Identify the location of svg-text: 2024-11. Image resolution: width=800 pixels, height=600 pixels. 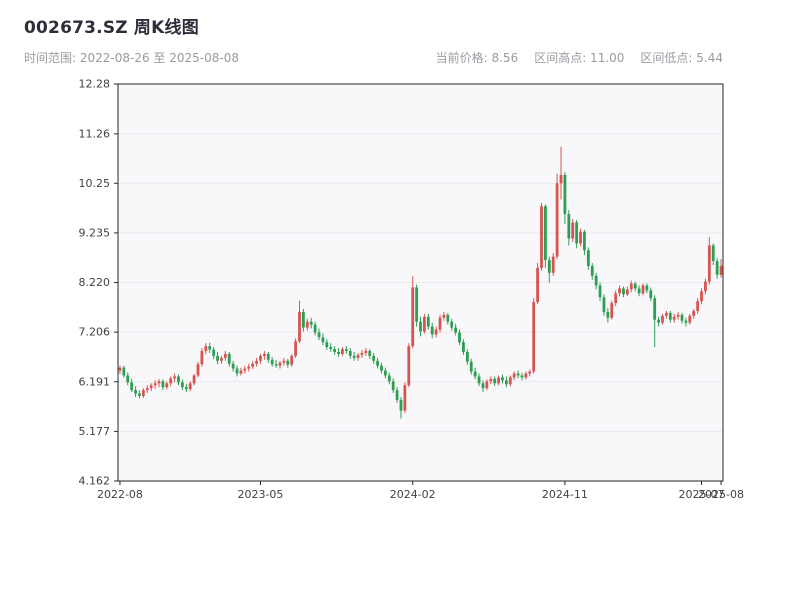
(565, 494).